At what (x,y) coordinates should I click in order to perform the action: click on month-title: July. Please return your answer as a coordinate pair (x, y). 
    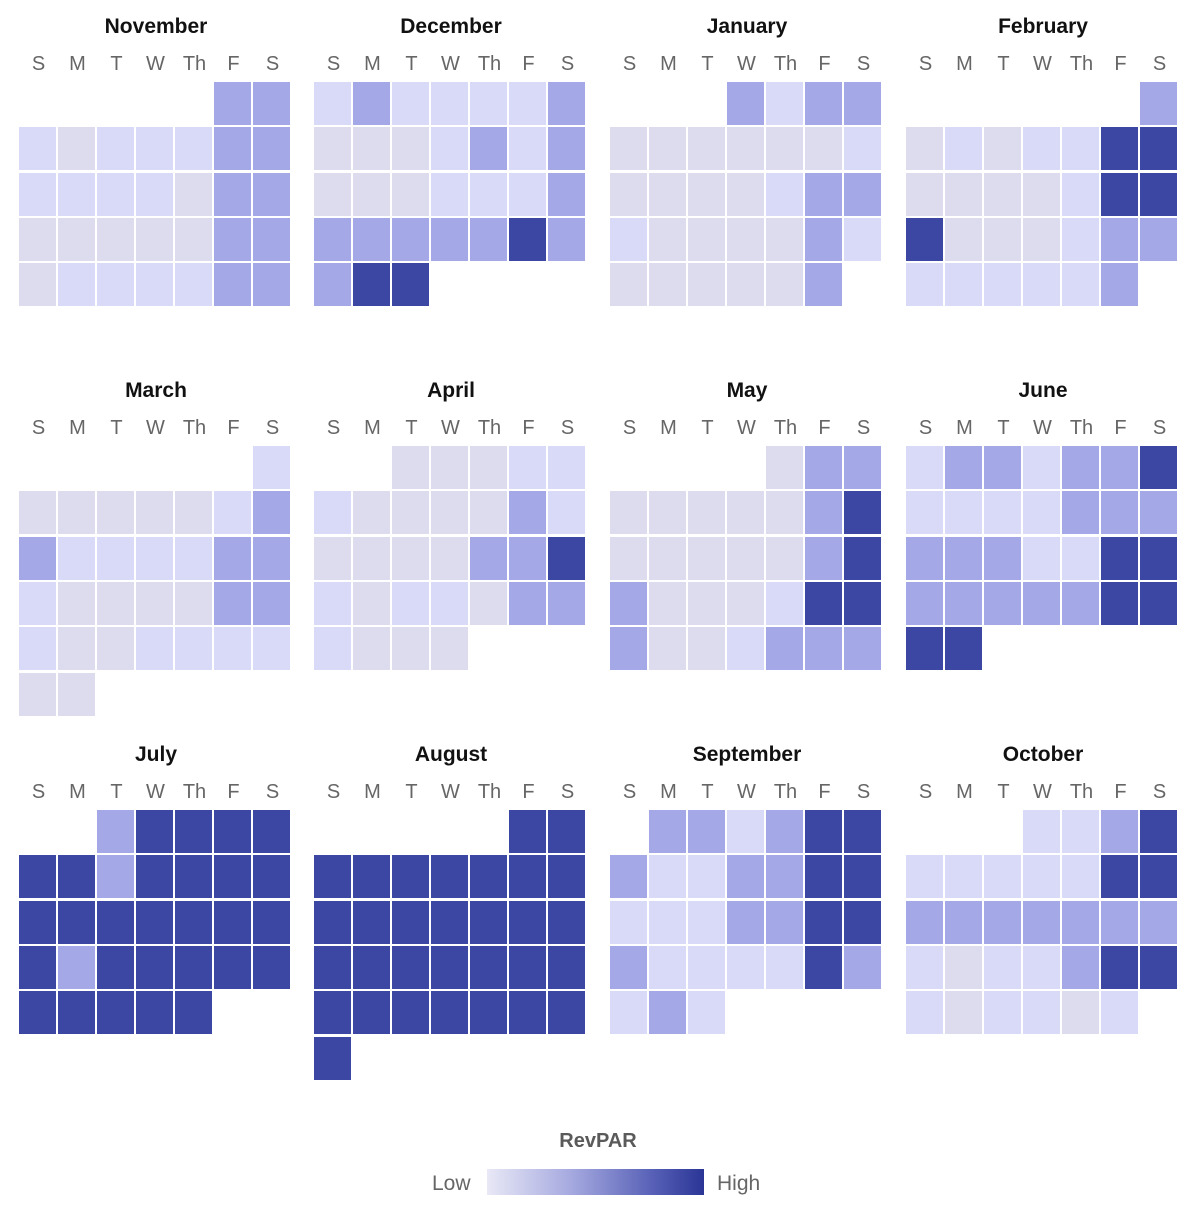
    Looking at the image, I should click on (156, 754).